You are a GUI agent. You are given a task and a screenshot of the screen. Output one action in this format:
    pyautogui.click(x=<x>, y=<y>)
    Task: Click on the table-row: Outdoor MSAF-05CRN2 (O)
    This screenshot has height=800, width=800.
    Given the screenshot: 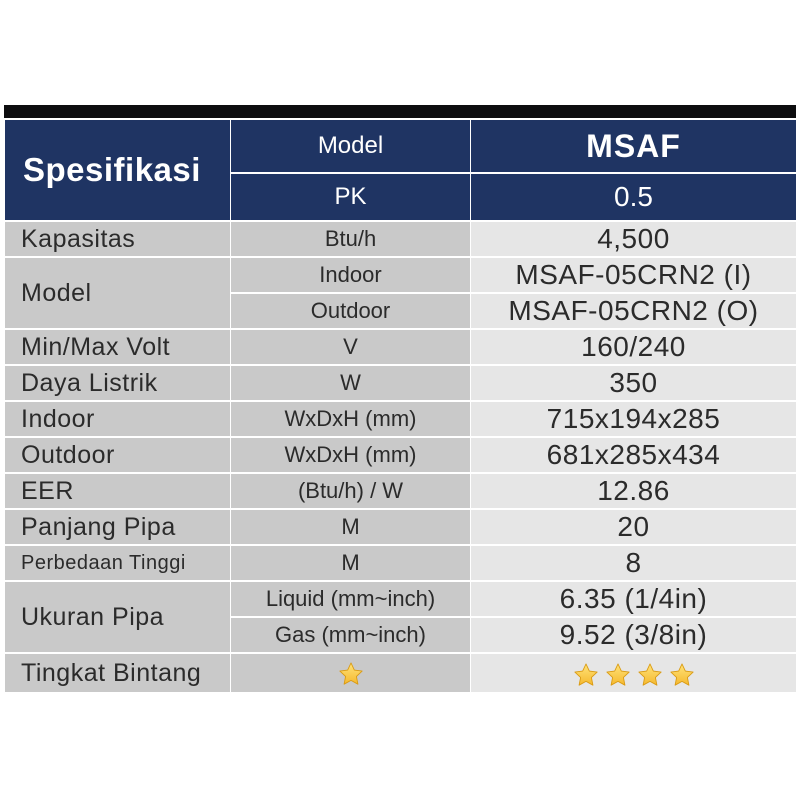 What is the action you would take?
    pyautogui.click(x=401, y=311)
    